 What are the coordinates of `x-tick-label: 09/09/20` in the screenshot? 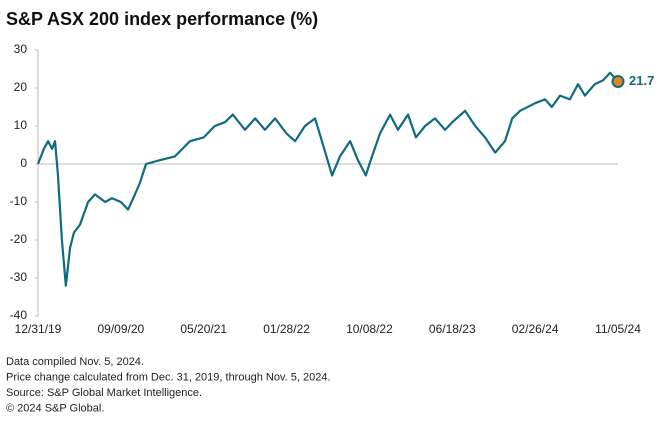 It's located at (120, 329).